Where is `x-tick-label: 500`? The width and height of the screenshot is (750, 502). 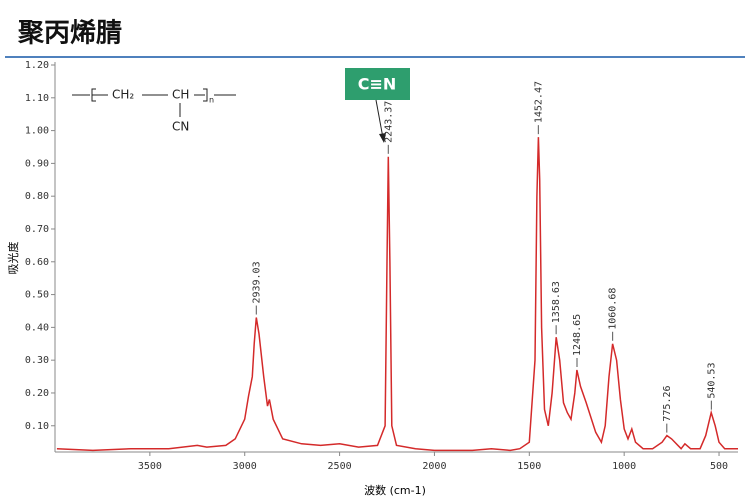 x-tick-label: 500 is located at coordinates (719, 466).